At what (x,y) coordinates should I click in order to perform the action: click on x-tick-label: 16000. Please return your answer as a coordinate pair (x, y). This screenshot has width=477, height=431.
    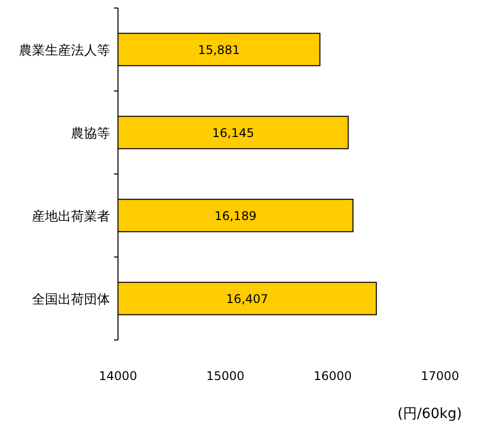
    Looking at the image, I should click on (333, 376).